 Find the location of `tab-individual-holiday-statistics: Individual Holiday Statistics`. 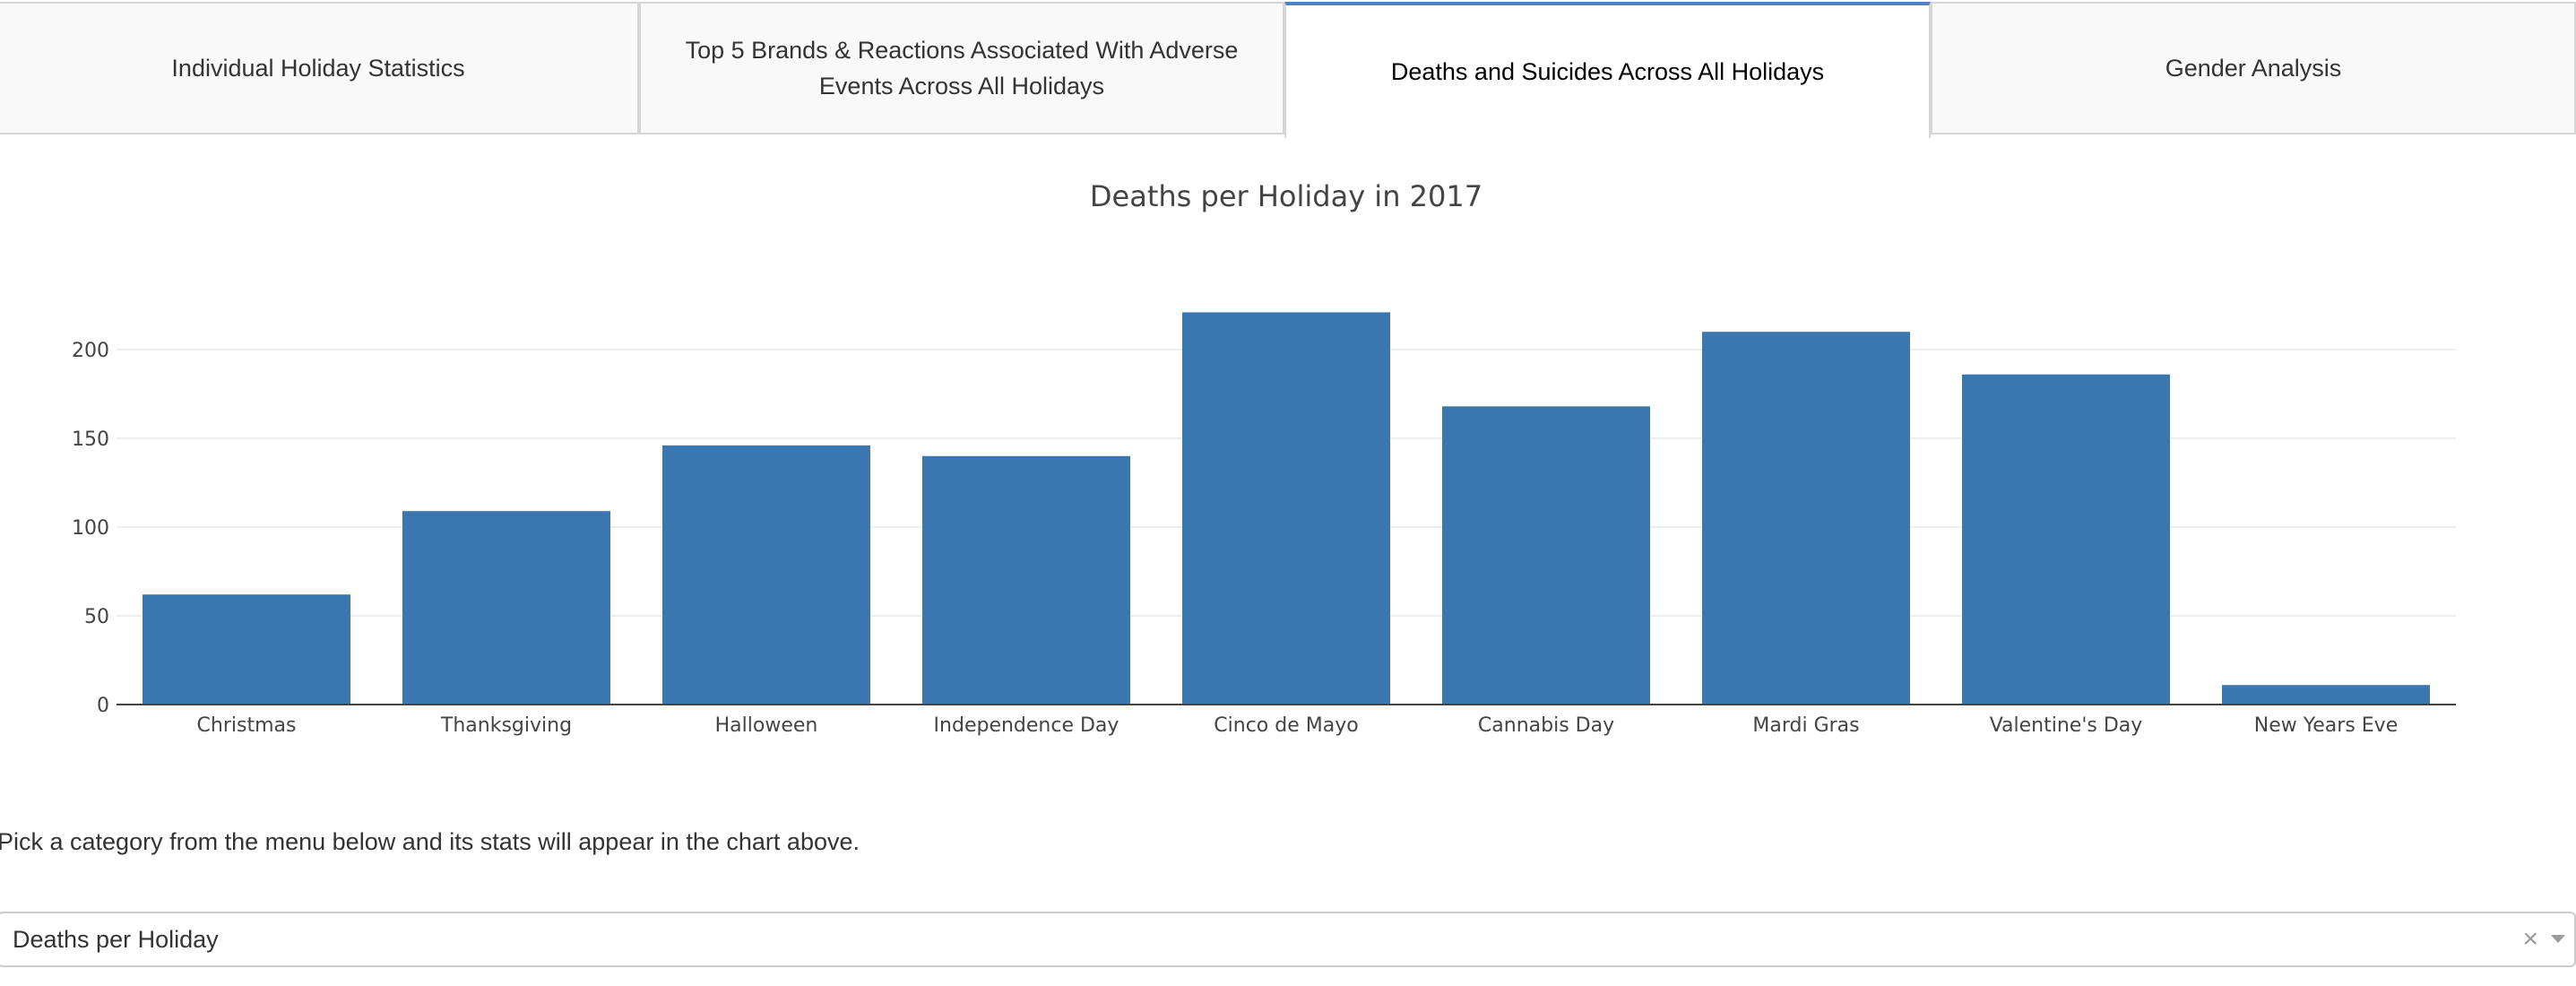

tab-individual-holiday-statistics: Individual Holiday Statistics is located at coordinates (319, 68).